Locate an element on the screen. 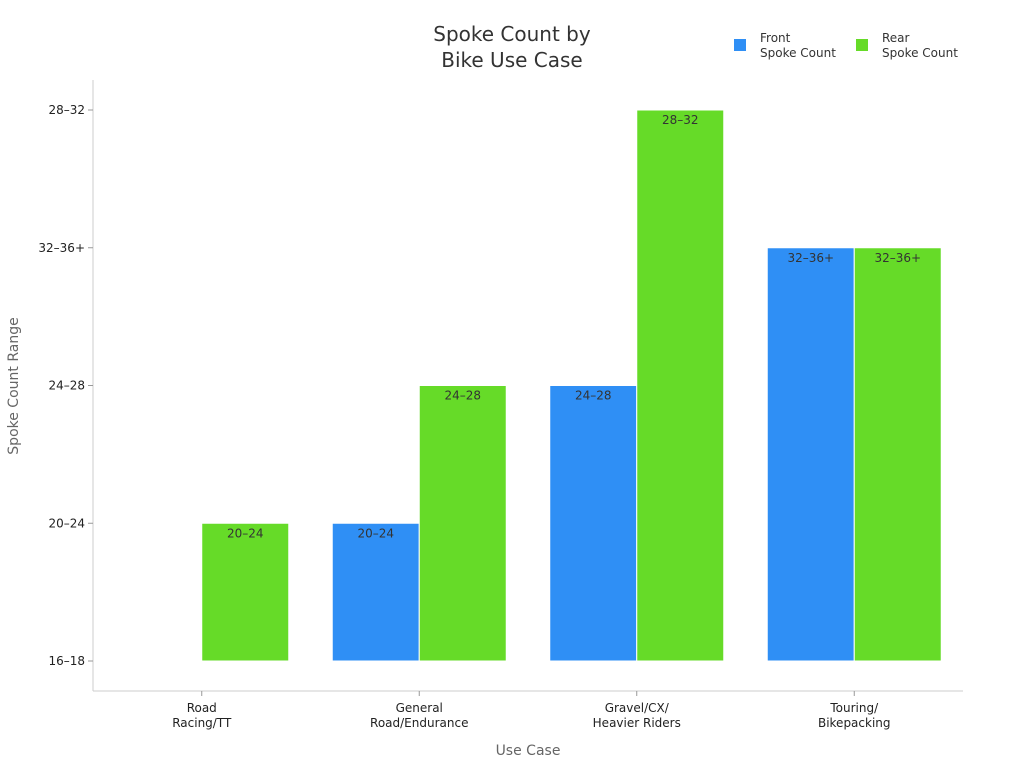 This screenshot has width=1024, height=768. y-axis-ticks: 16–18 20–24 24–28 32–36+ 28–32 is located at coordinates (65, 385).